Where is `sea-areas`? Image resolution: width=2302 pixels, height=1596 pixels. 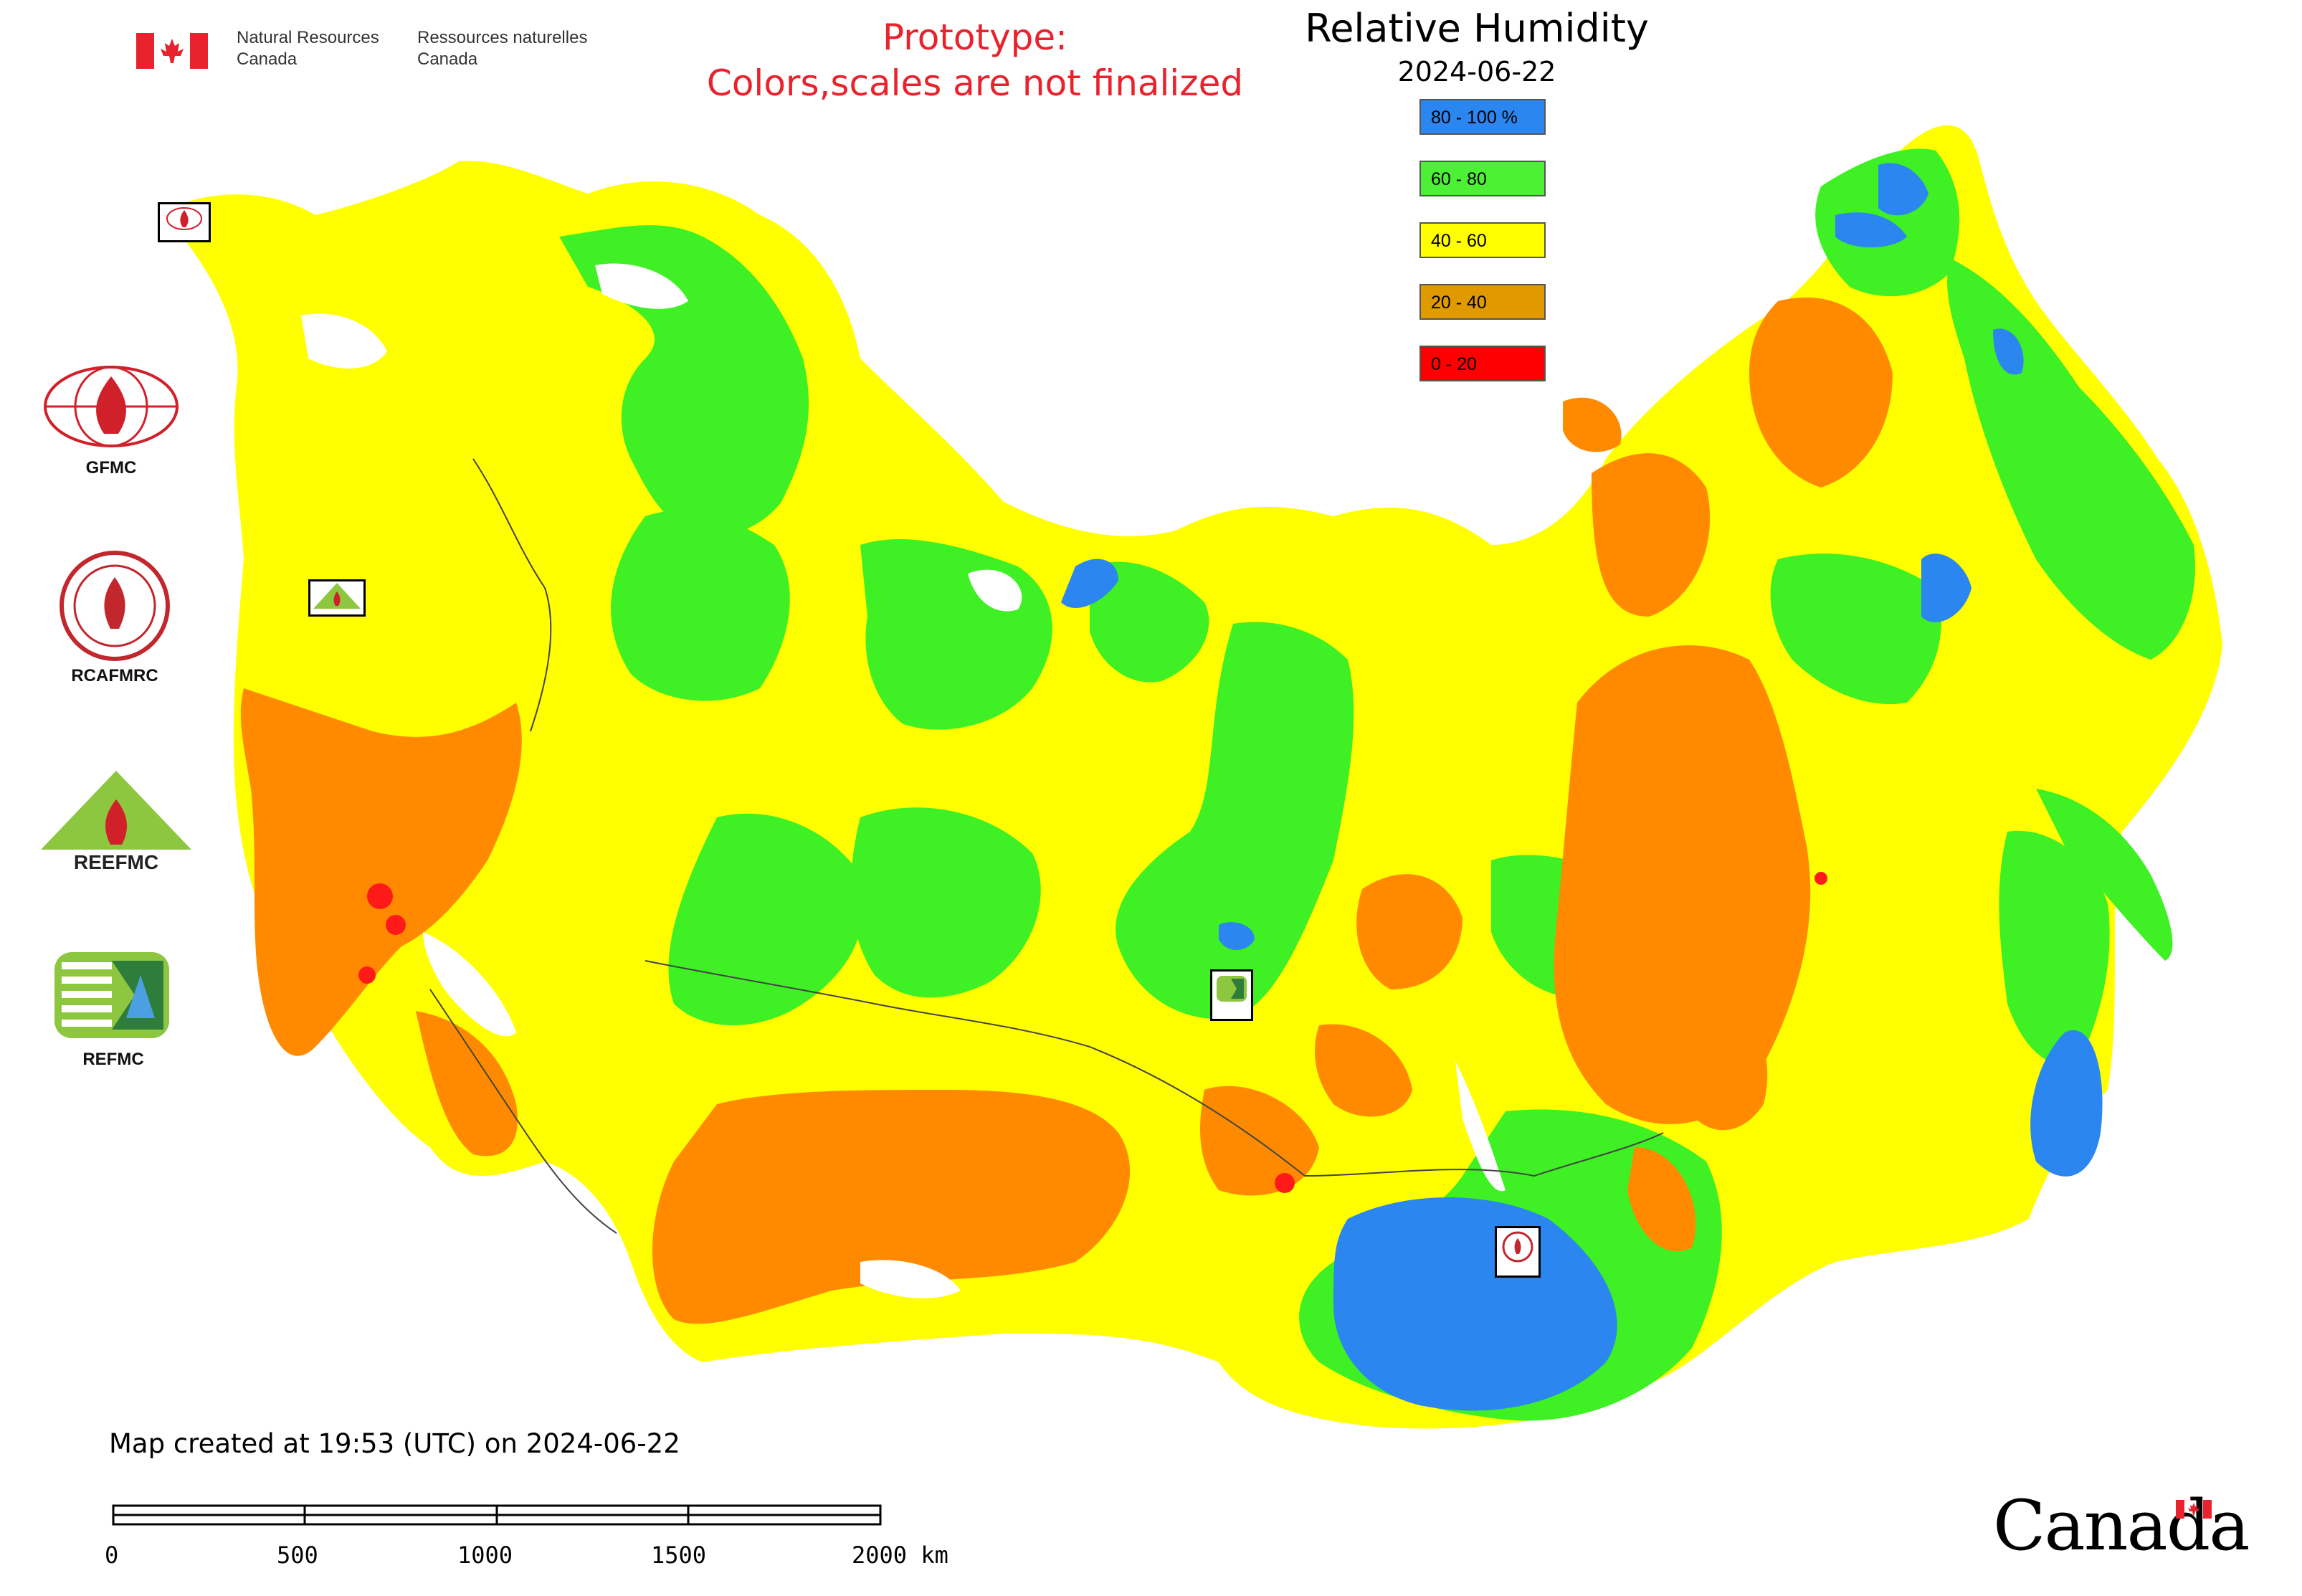
sea-areas is located at coordinates (556, 650).